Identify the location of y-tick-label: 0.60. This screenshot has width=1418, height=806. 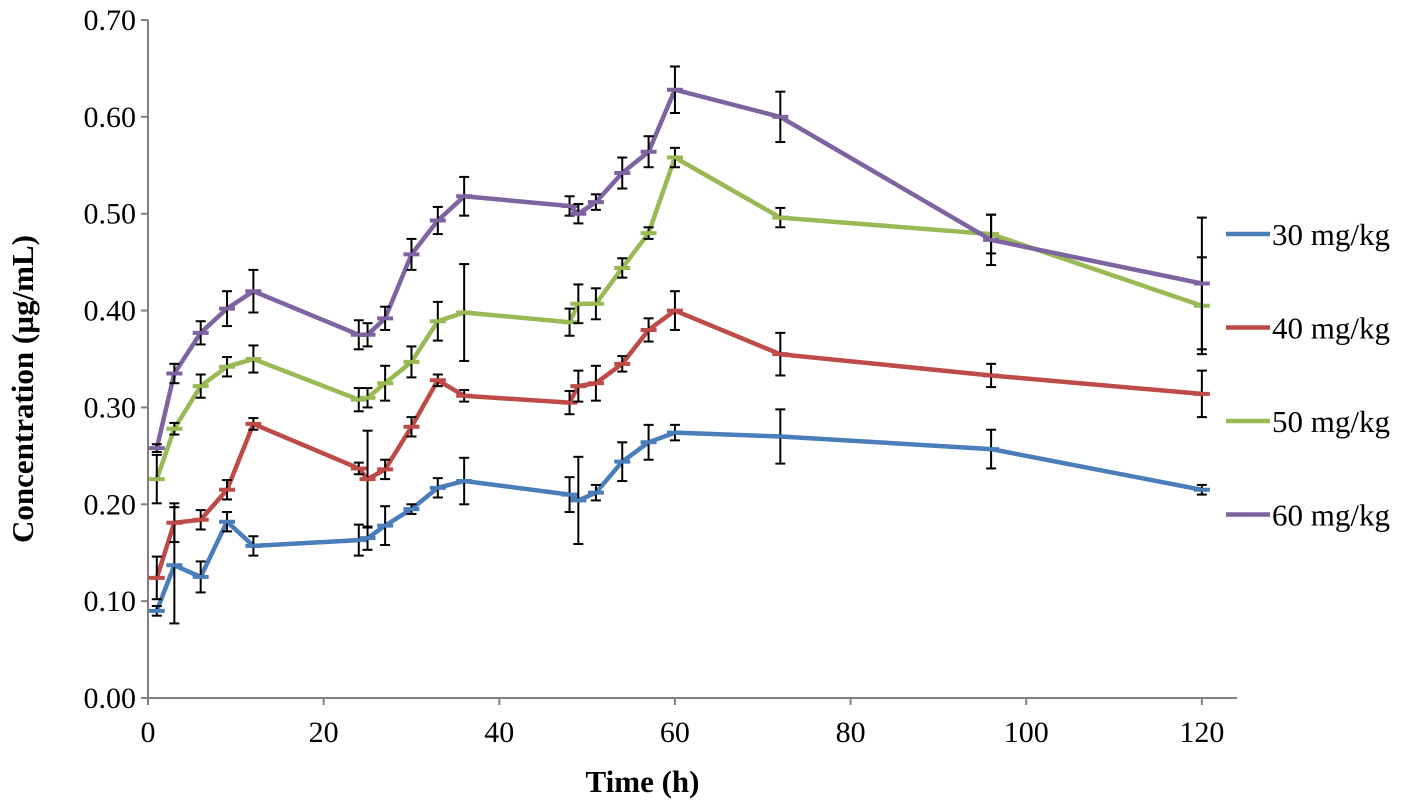
(110, 117).